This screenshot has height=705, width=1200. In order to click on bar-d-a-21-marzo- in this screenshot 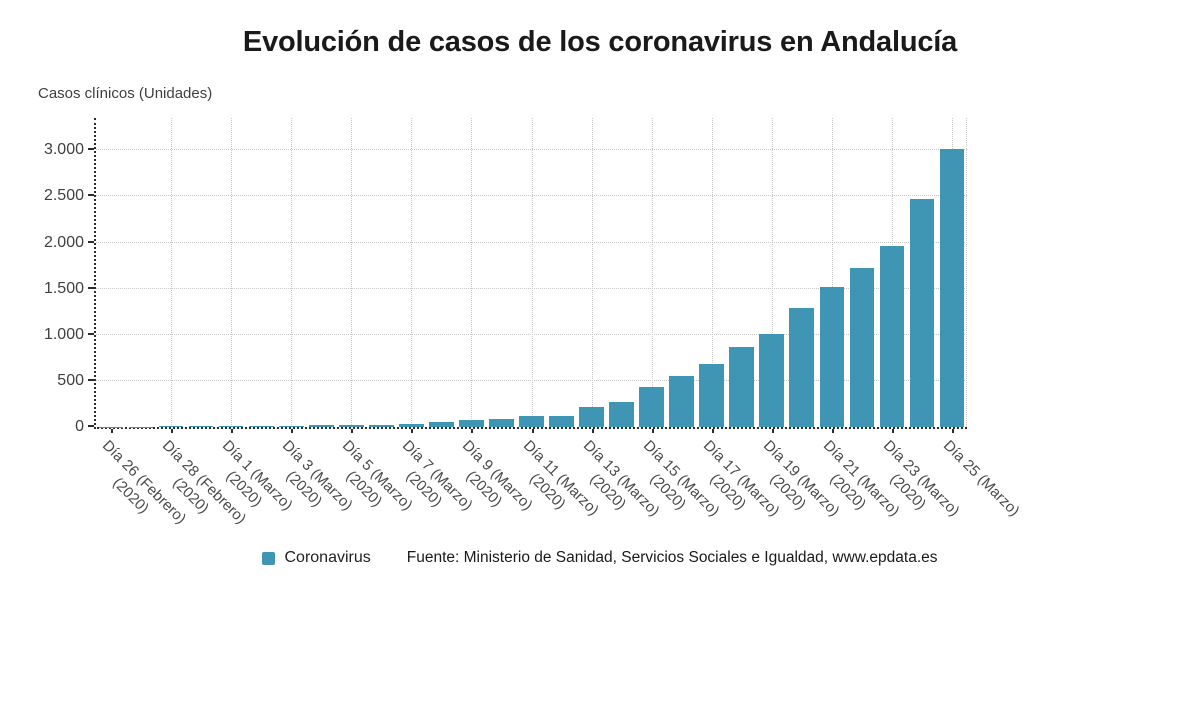, I will do `click(832, 357)`.